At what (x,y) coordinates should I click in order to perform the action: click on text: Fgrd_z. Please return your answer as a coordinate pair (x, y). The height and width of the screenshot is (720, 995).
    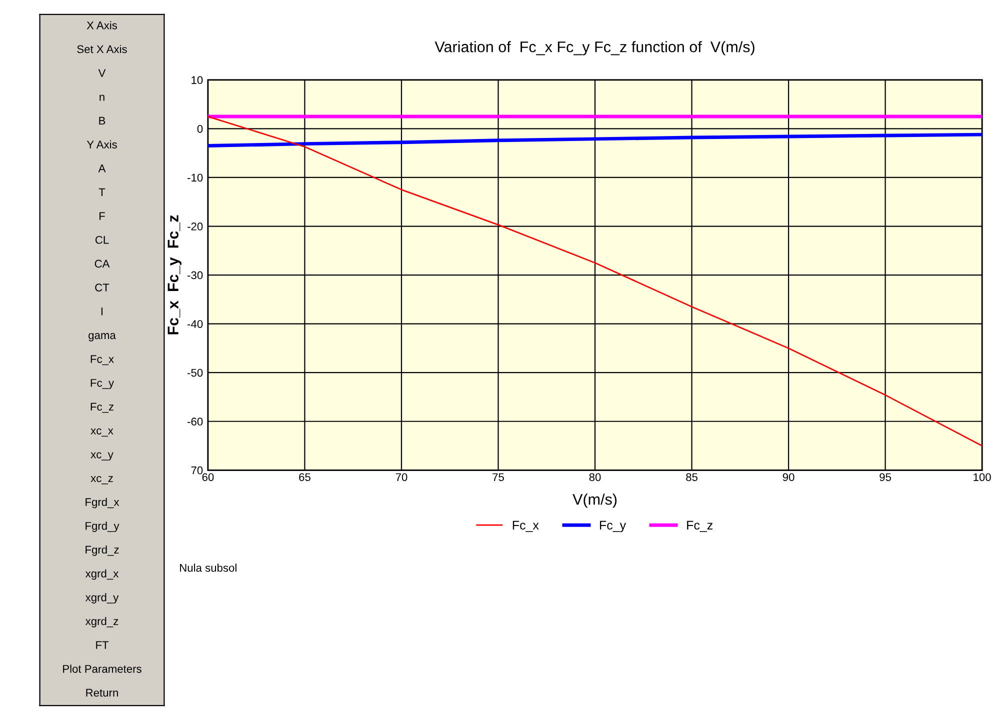
    Looking at the image, I should click on (102, 550).